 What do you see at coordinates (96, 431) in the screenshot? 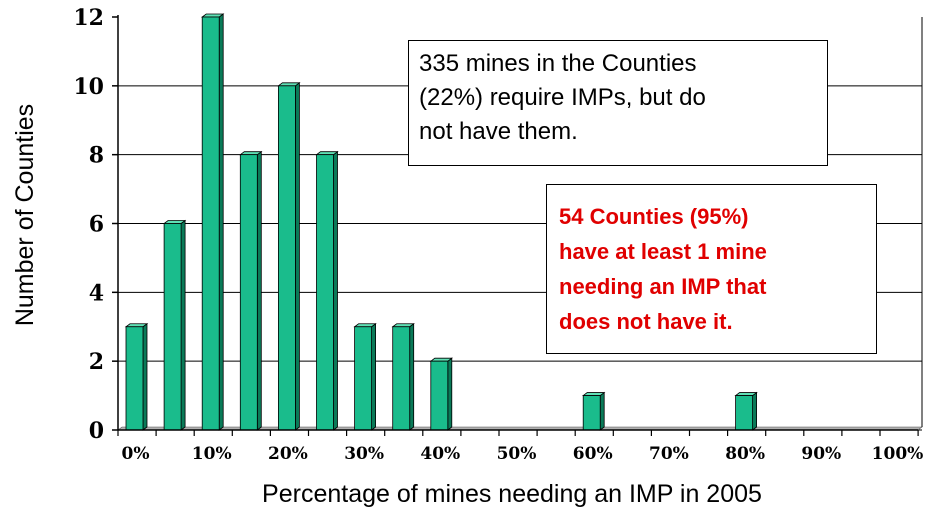
I see `y-tick-label: 0` at bounding box center [96, 431].